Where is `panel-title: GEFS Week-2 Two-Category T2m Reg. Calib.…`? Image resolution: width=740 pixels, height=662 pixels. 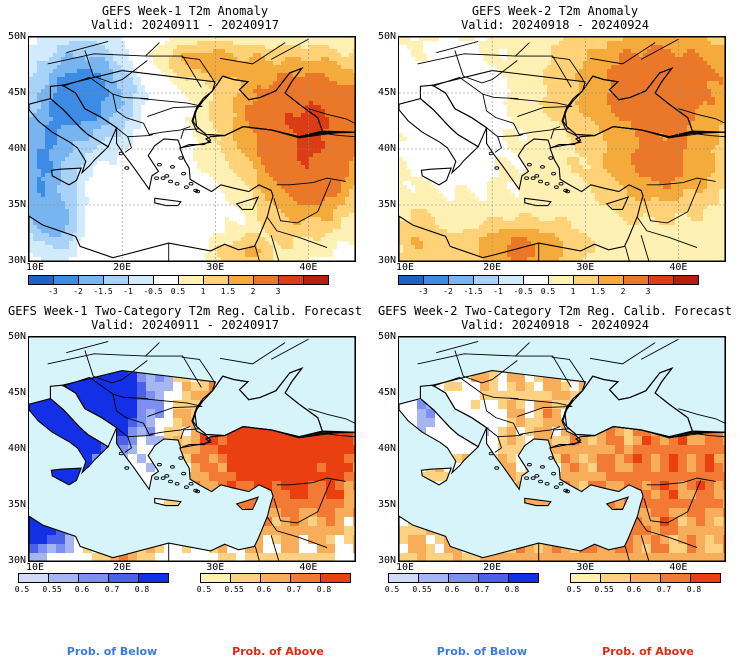 panel-title: GEFS Week-2 Two-Category T2m Reg. Calib.… is located at coordinates (554, 311).